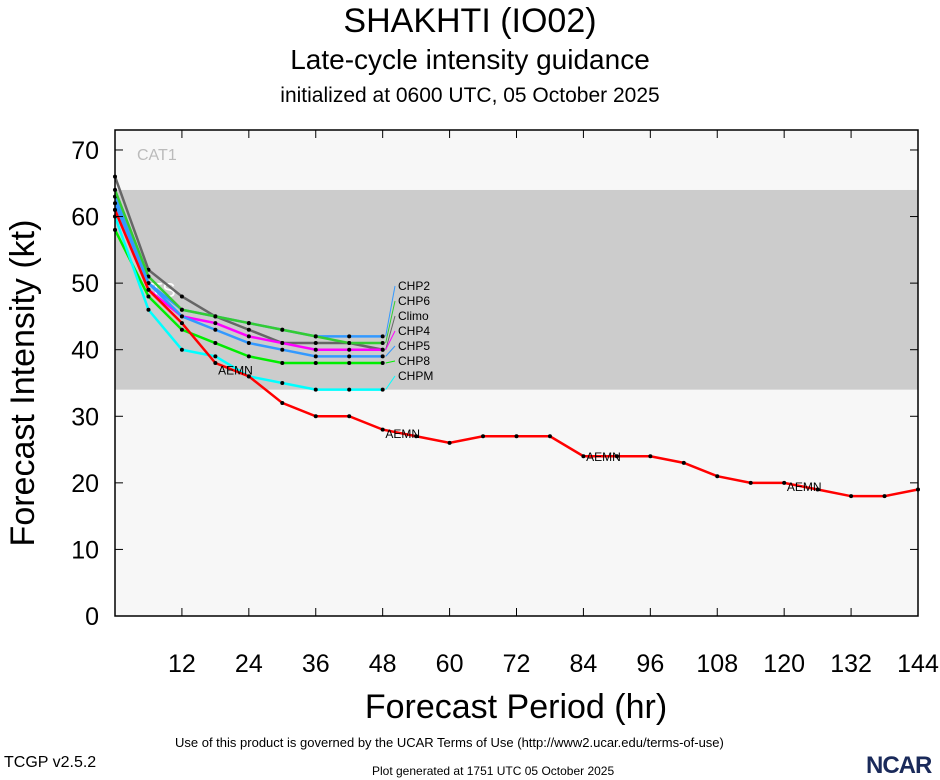  Describe the element at coordinates (414, 346) in the screenshot. I see `series-label: CHP5` at that location.